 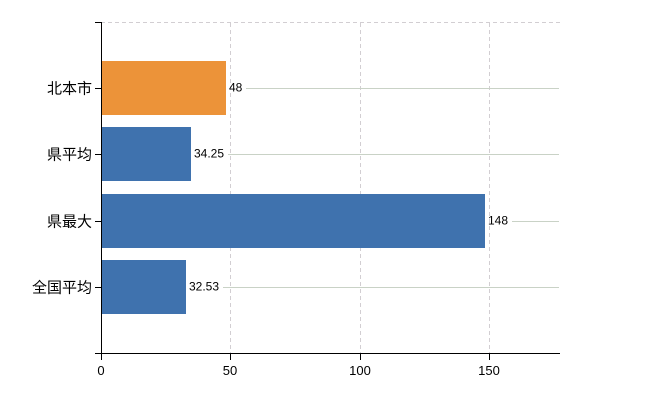 What do you see at coordinates (209, 153) in the screenshot?
I see `value-label: 34.25` at bounding box center [209, 153].